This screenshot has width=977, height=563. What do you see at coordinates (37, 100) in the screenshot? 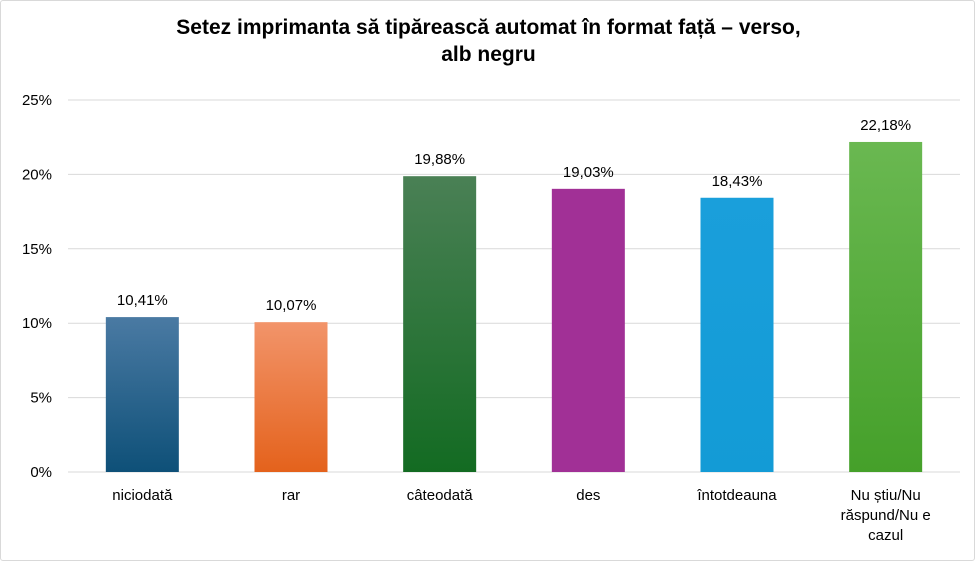
I see `y-tick-label: 25%` at bounding box center [37, 100].